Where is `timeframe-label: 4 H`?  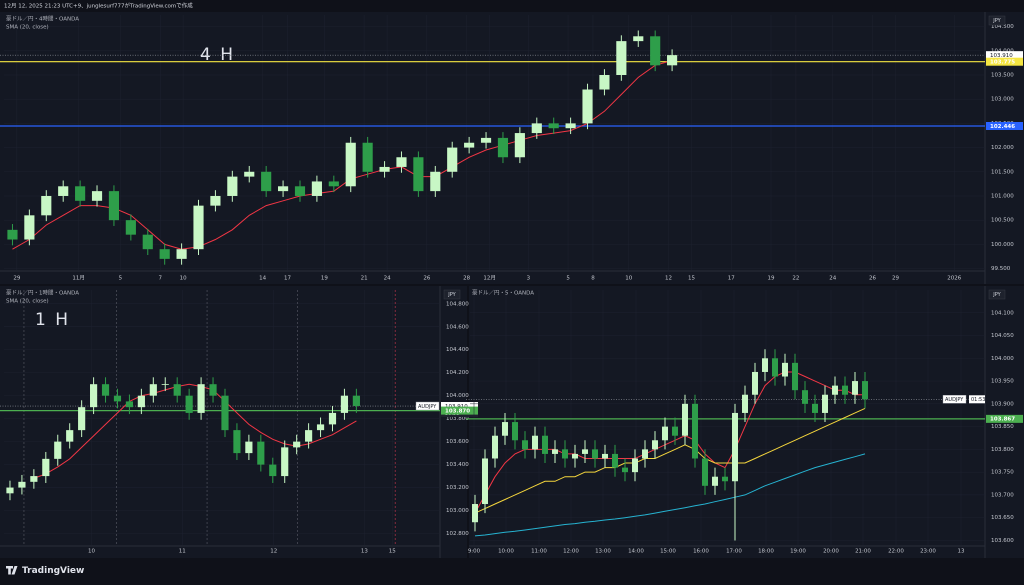
timeframe-label: 4 H is located at coordinates (217, 55).